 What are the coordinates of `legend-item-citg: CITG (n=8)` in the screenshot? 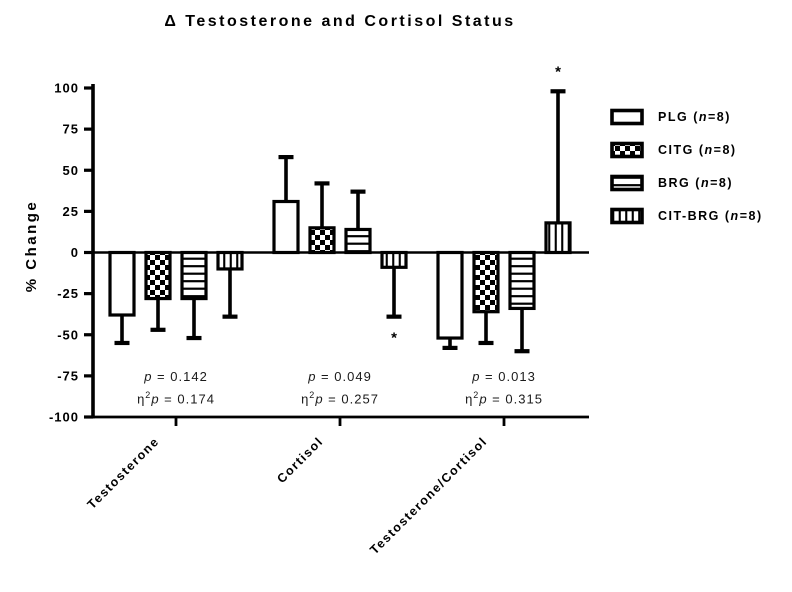 It's located at (686, 150).